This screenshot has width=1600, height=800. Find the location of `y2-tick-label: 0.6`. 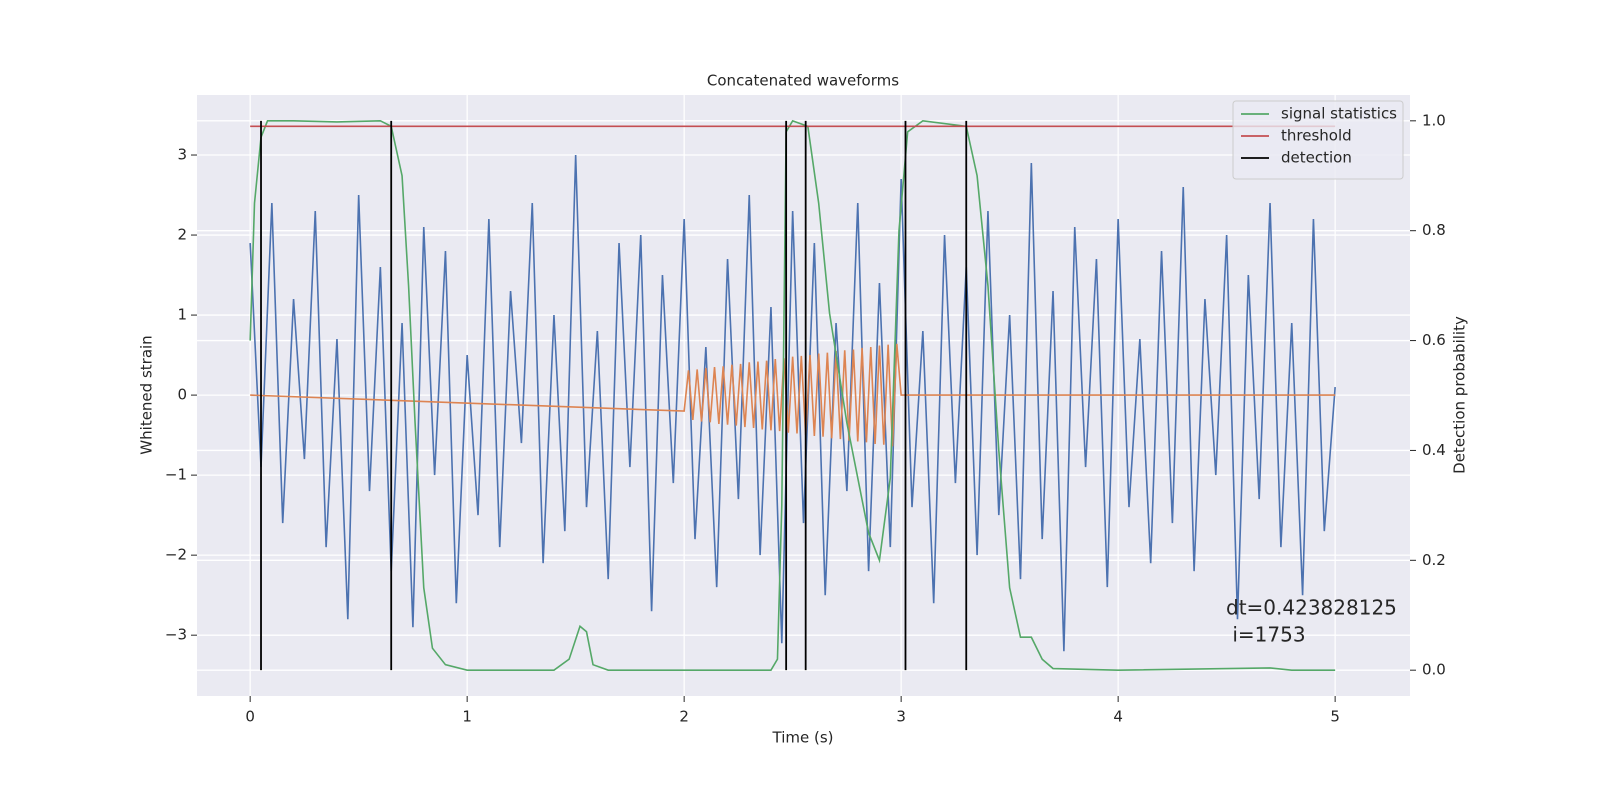

y2-tick-label: 0.6 is located at coordinates (1434, 340).